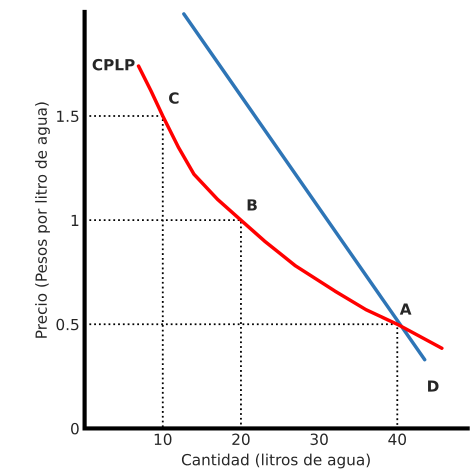 Image resolution: width=470 pixels, height=476 pixels. What do you see at coordinates (163, 440) in the screenshot?
I see `x-tick-label: 10` at bounding box center [163, 440].